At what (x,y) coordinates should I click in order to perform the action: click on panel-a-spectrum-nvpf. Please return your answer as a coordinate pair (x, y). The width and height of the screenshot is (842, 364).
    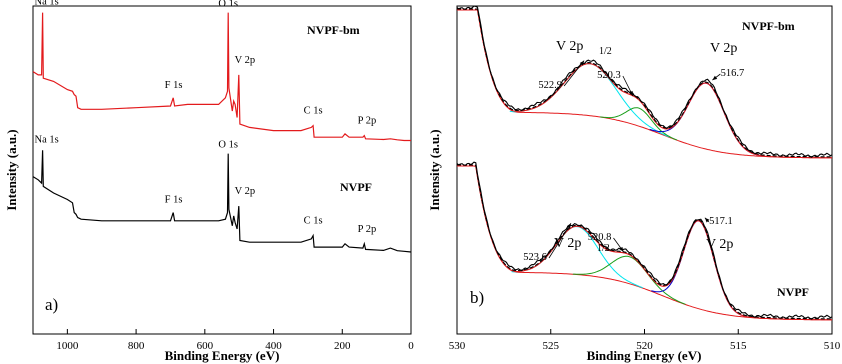
    Looking at the image, I should click on (222, 201).